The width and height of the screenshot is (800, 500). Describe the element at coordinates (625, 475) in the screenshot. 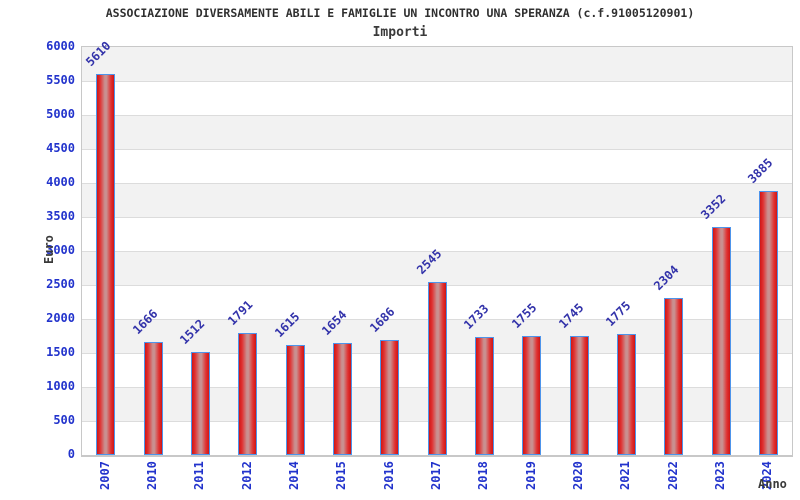

I see `x-tick-label: 2021` at that location.